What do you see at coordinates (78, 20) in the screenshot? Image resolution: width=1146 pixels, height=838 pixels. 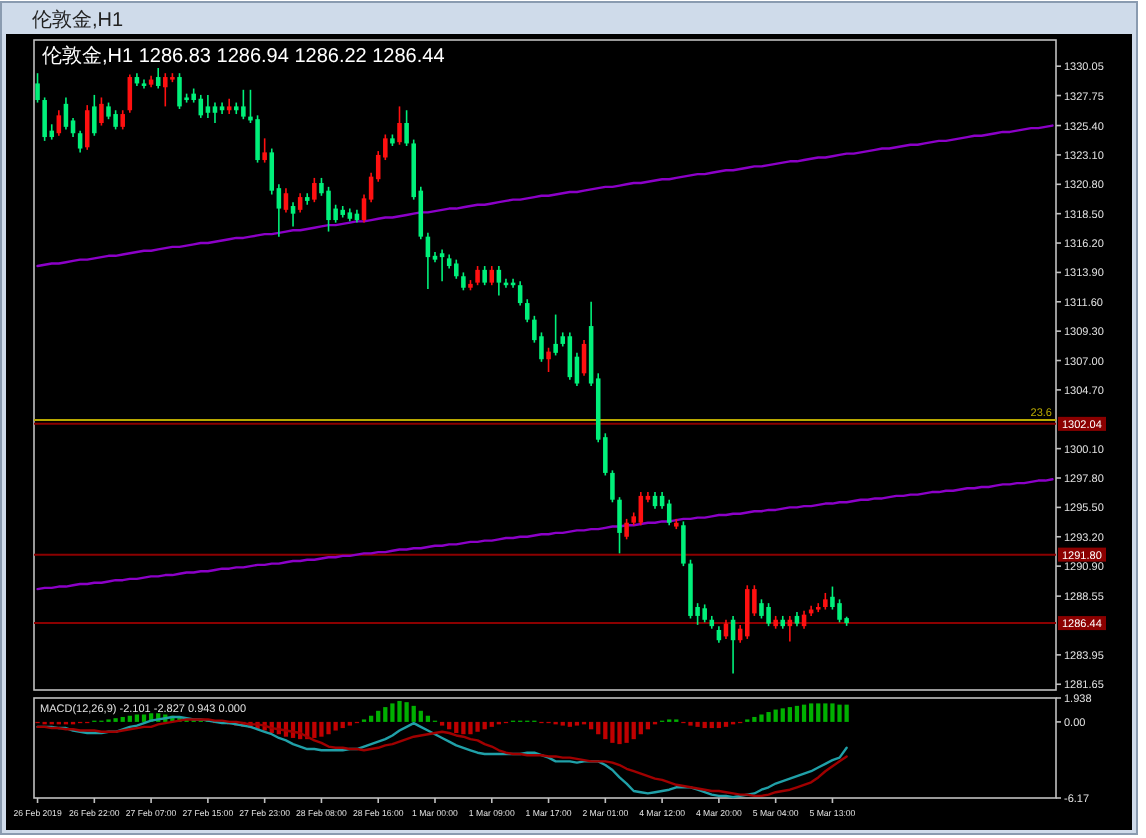 I see `chart-title: 伦敦金,H1` at bounding box center [78, 20].